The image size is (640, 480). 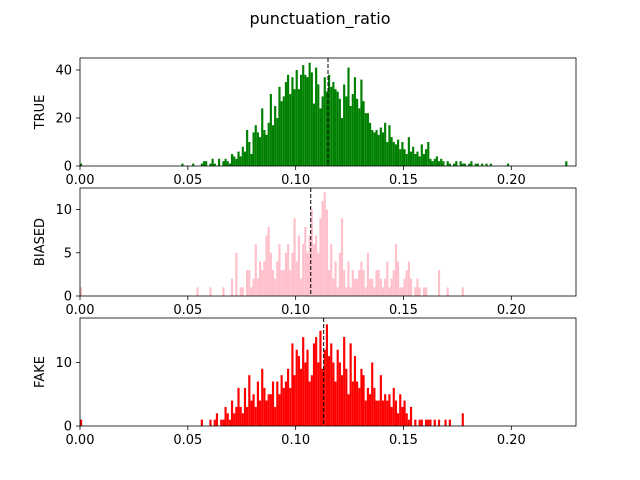 What do you see at coordinates (272, 244) in the screenshot?
I see `bars` at bounding box center [272, 244].